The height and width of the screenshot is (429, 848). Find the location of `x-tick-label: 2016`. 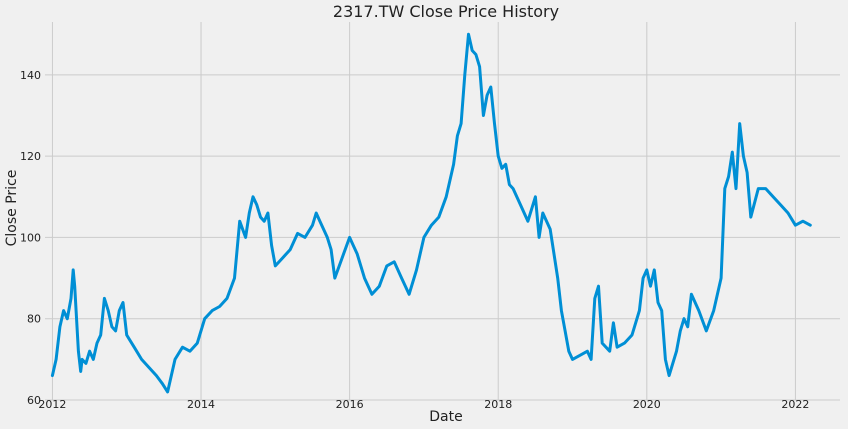

x-tick-label: 2016 is located at coordinates (350, 404).